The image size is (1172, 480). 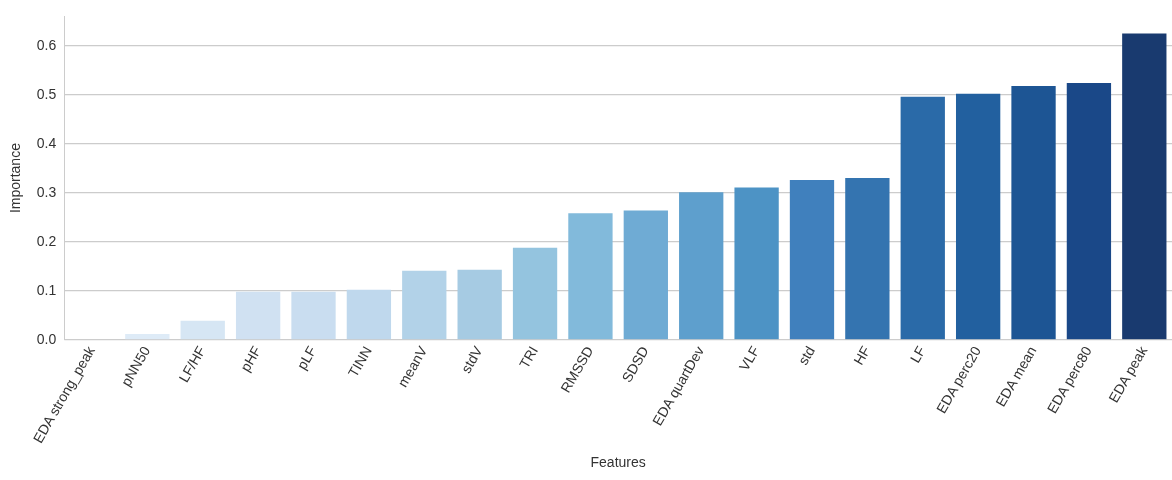 I want to click on x-axis-title: Features, so click(x=618, y=462).